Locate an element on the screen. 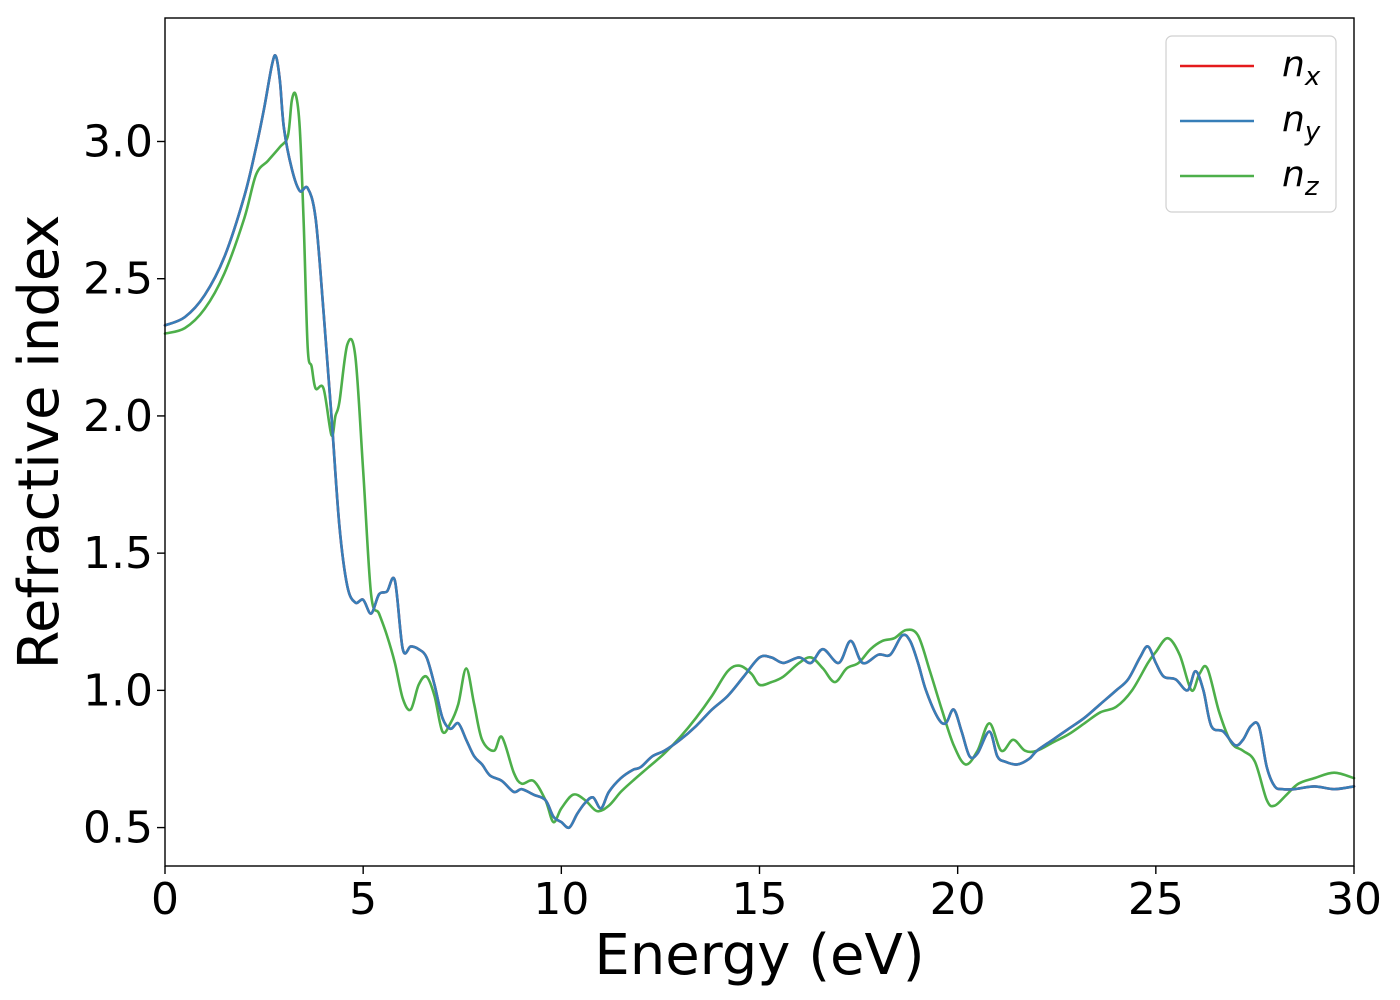 This screenshot has height=1000, width=1400. x-axis-title: Energy (eV) is located at coordinates (759, 955).